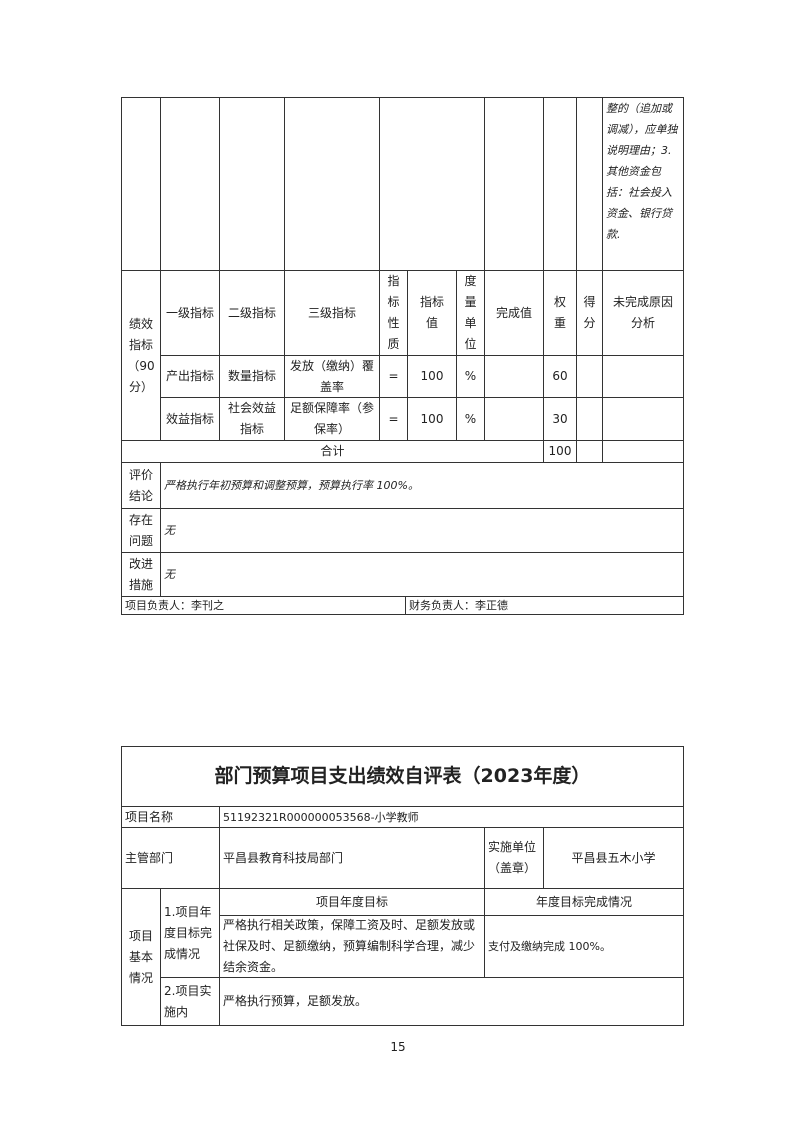 Image resolution: width=793 pixels, height=1122 pixels. I want to click on project-name-label: 项目名称, so click(170, 817).